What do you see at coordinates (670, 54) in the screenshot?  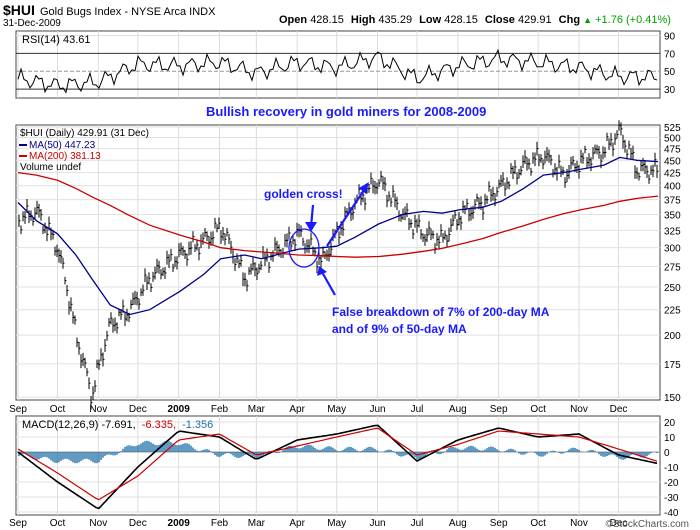 I see `rsi-tick-label: 70` at bounding box center [670, 54].